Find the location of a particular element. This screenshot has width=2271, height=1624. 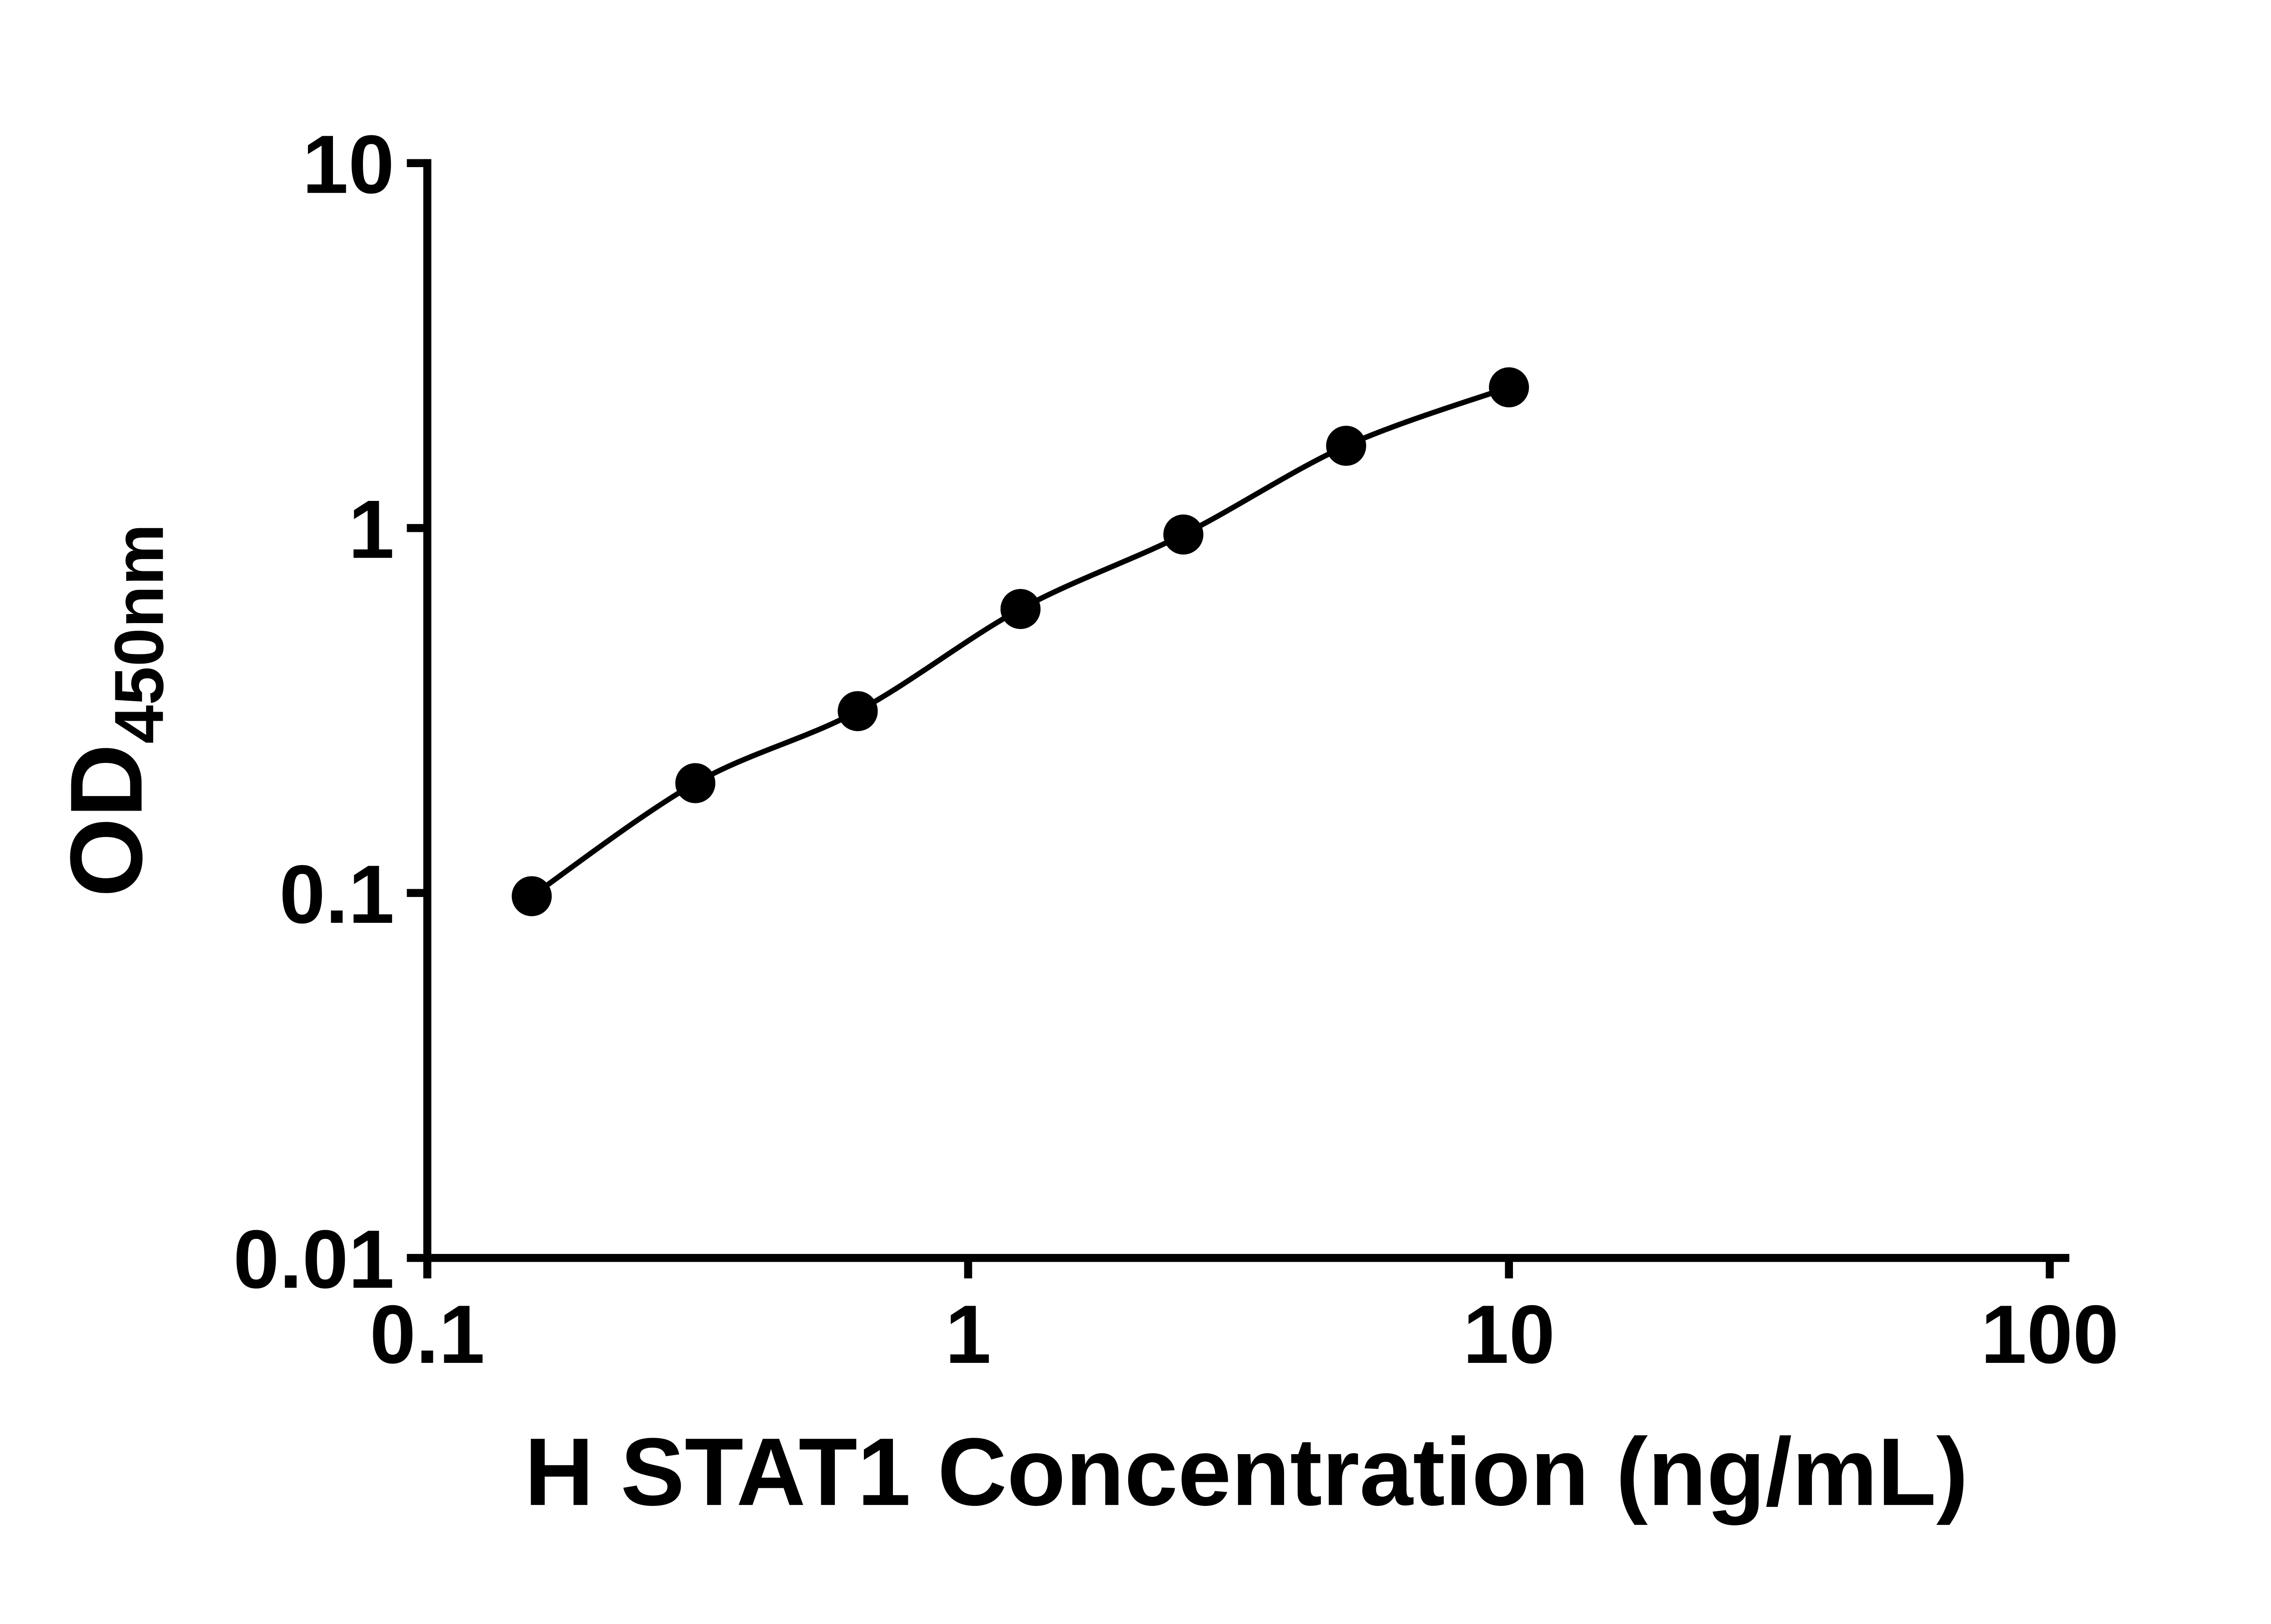

x-tick-label: 0.1 is located at coordinates (427, 1334).